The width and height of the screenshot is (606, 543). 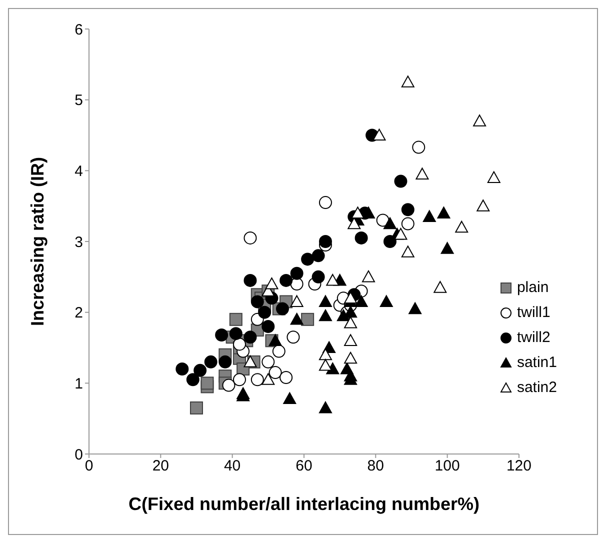 What do you see at coordinates (533, 337) in the screenshot?
I see `legend-label: twill2` at bounding box center [533, 337].